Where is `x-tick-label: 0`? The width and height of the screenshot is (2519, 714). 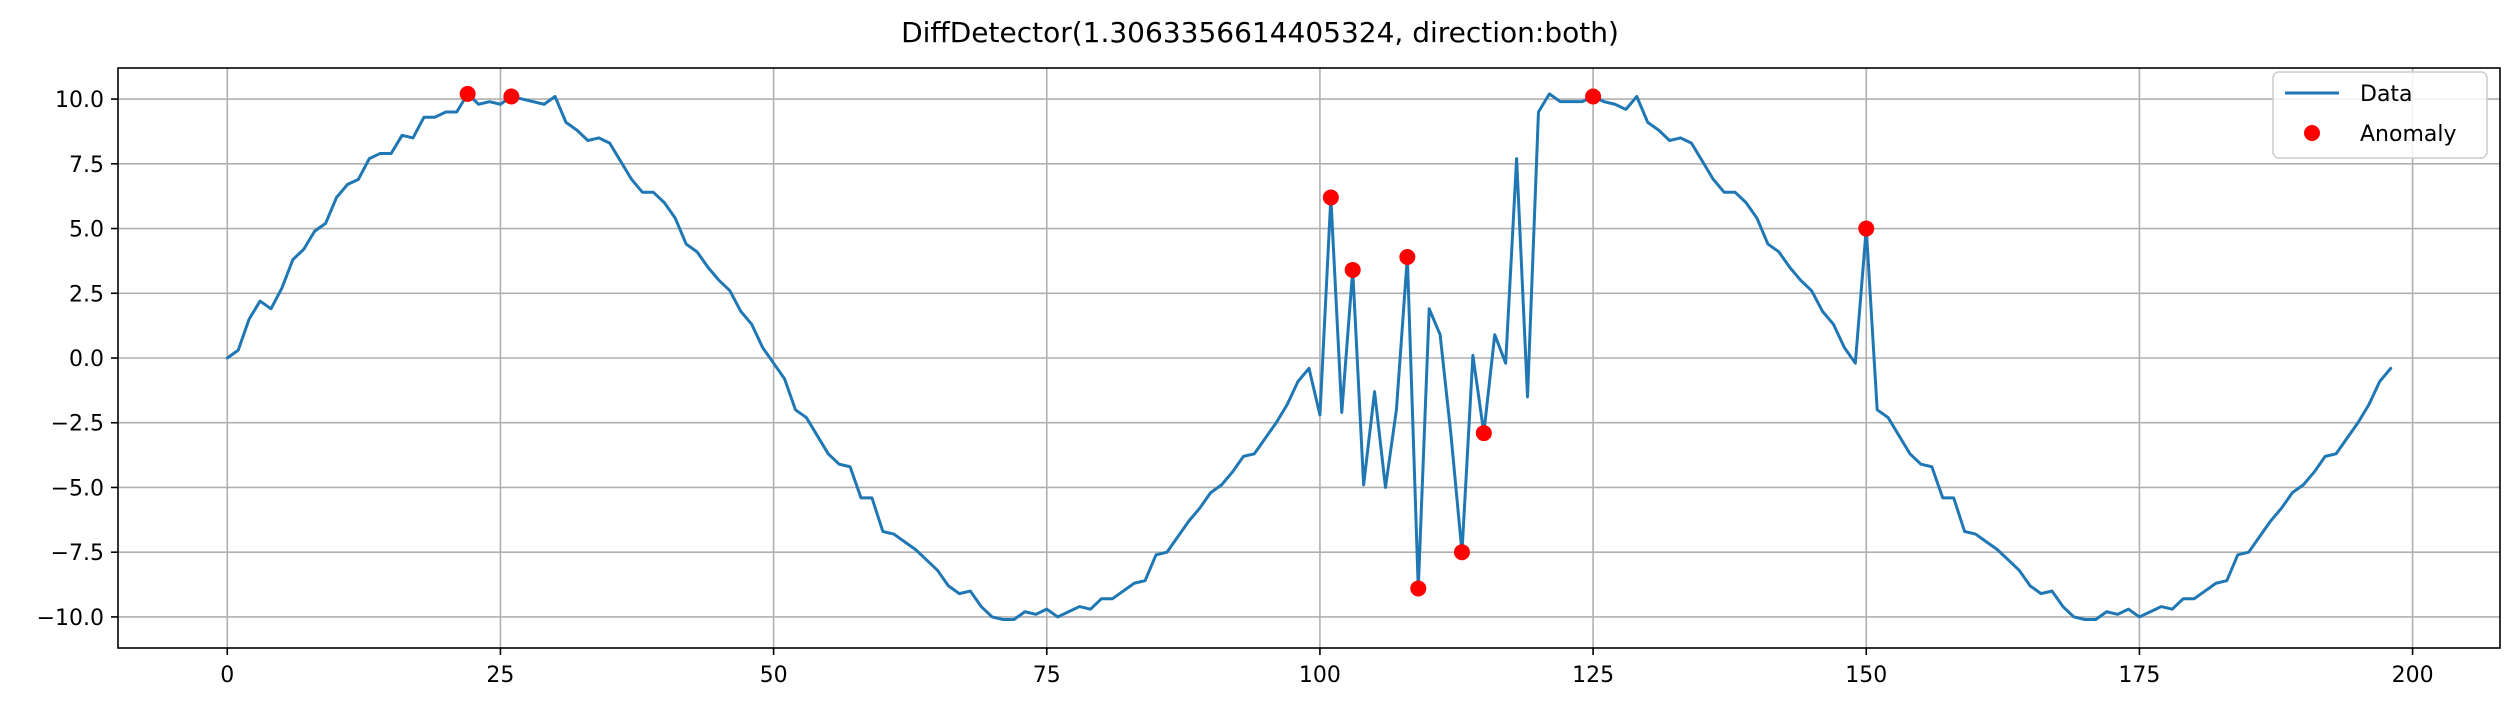 x-tick-label: 0 is located at coordinates (227, 675).